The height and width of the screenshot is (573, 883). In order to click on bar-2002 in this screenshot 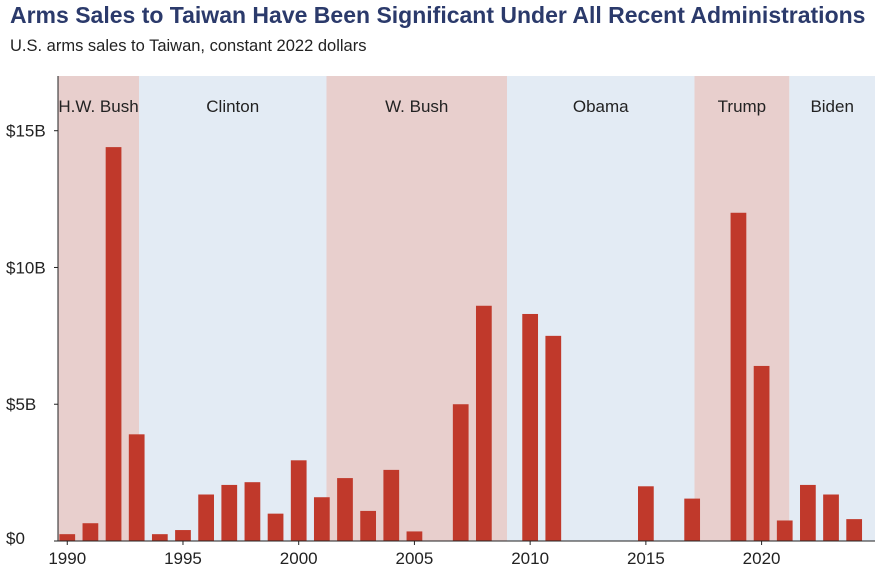, I will do `click(345, 509)`.